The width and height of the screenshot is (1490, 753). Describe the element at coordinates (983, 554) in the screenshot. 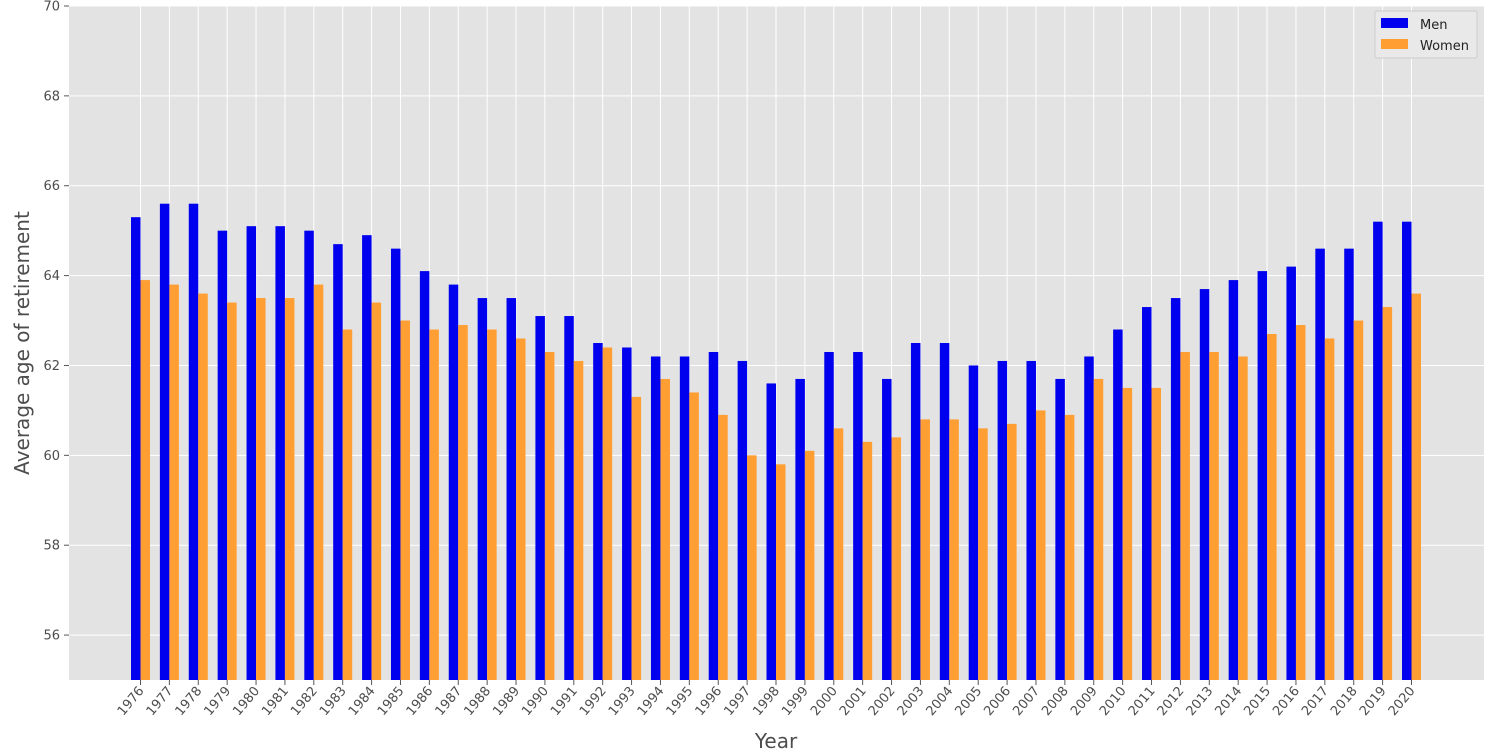

I see `bar-women-2005` at that location.